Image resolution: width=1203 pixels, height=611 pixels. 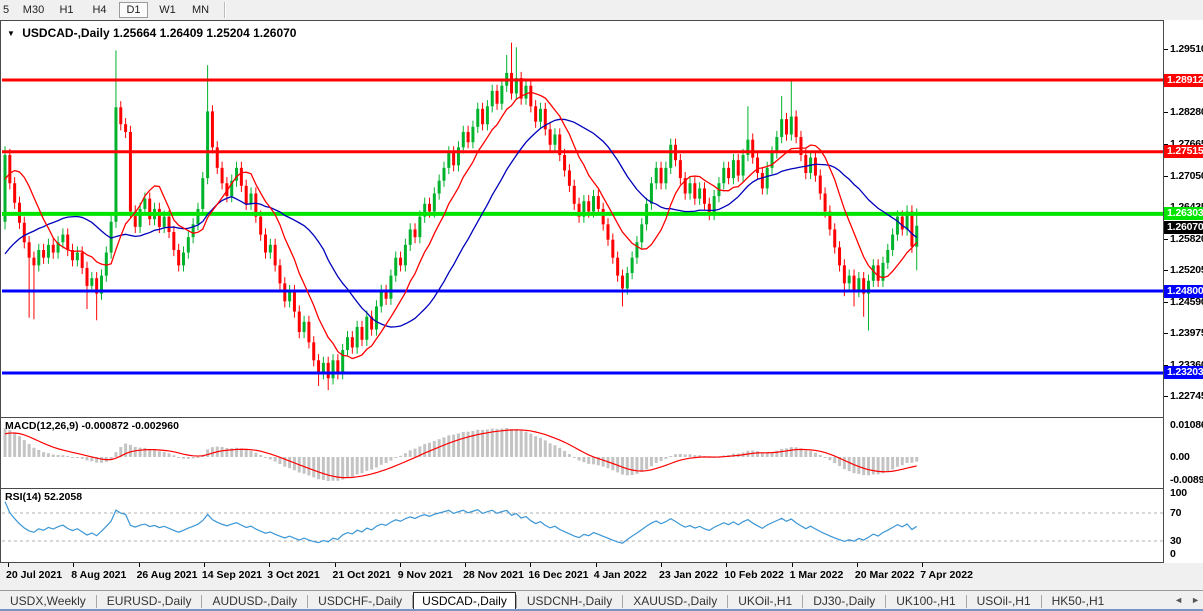 What do you see at coordinates (1176, 513) in the screenshot?
I see `rsi-axis-label: 70` at bounding box center [1176, 513].